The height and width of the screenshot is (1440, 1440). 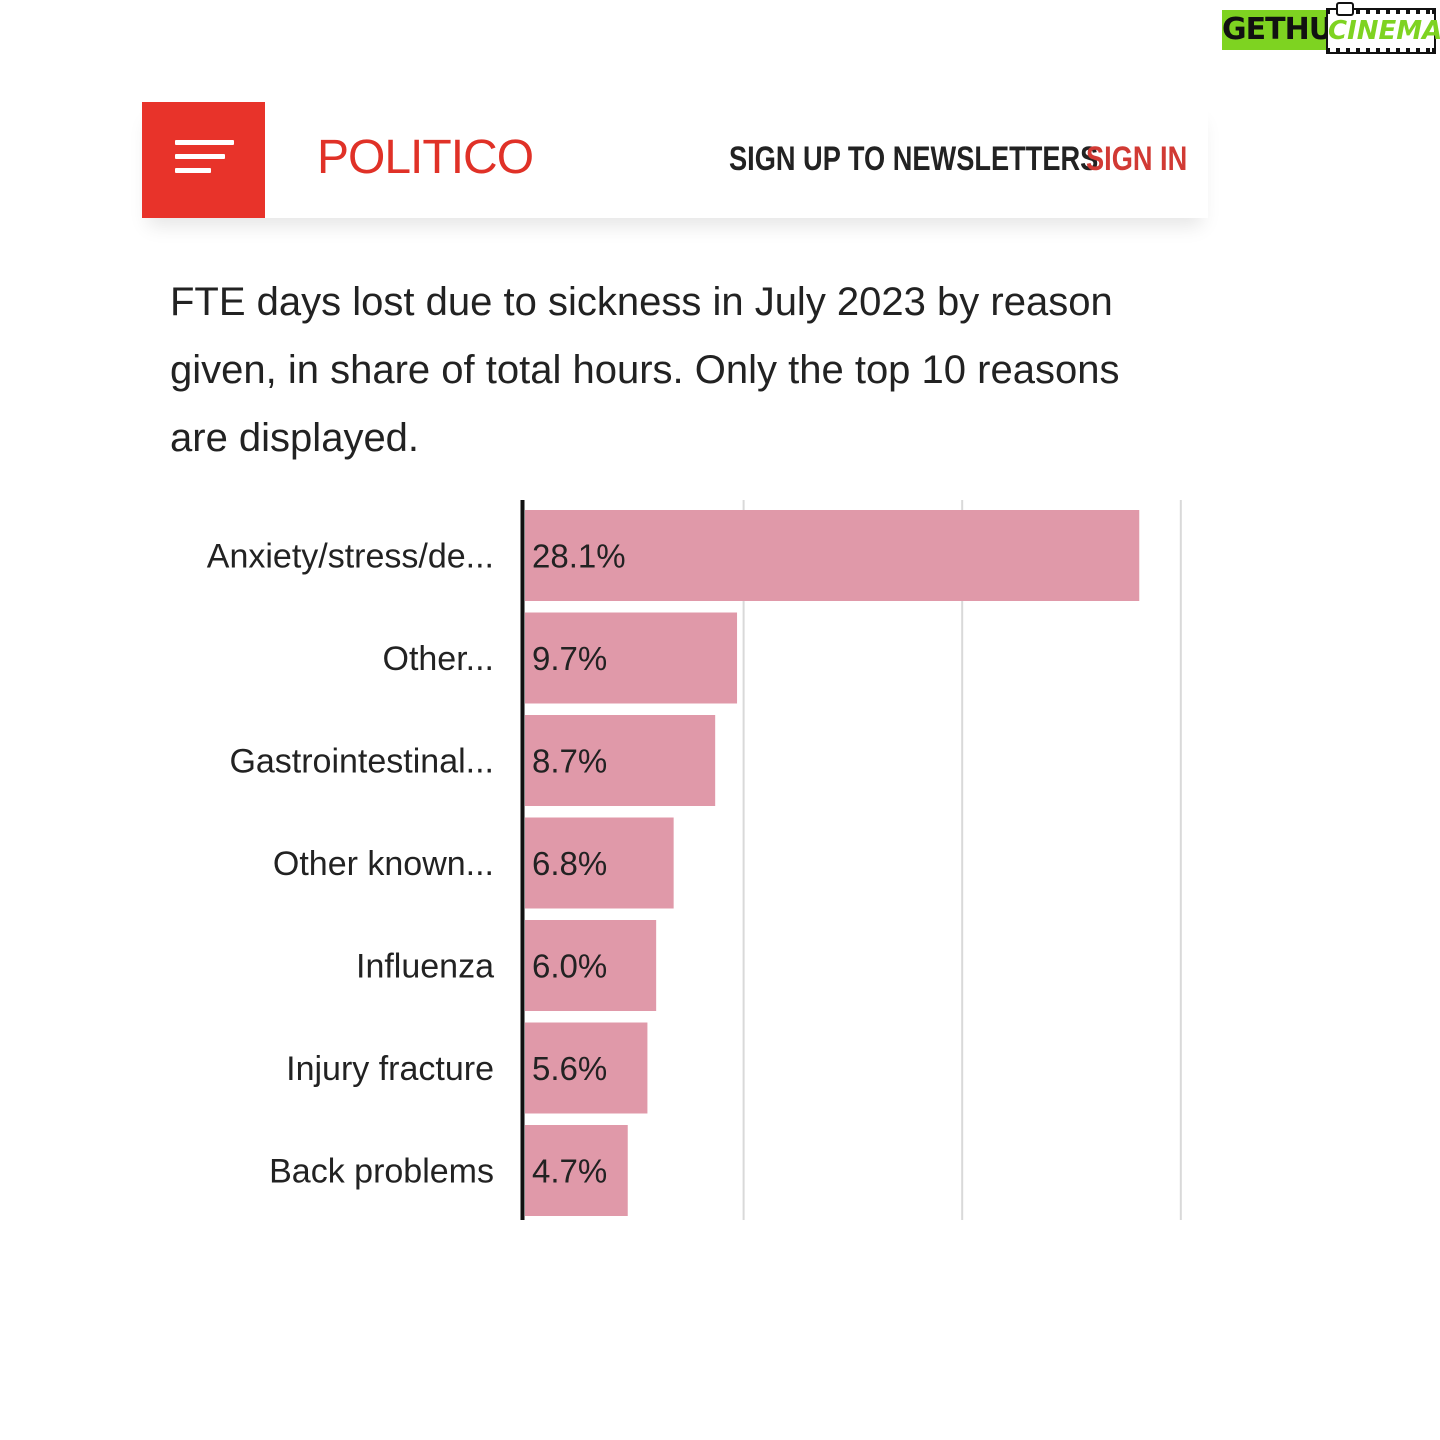 I want to click on watermark-logo: GETHU CINEMA, so click(x=1331, y=29).